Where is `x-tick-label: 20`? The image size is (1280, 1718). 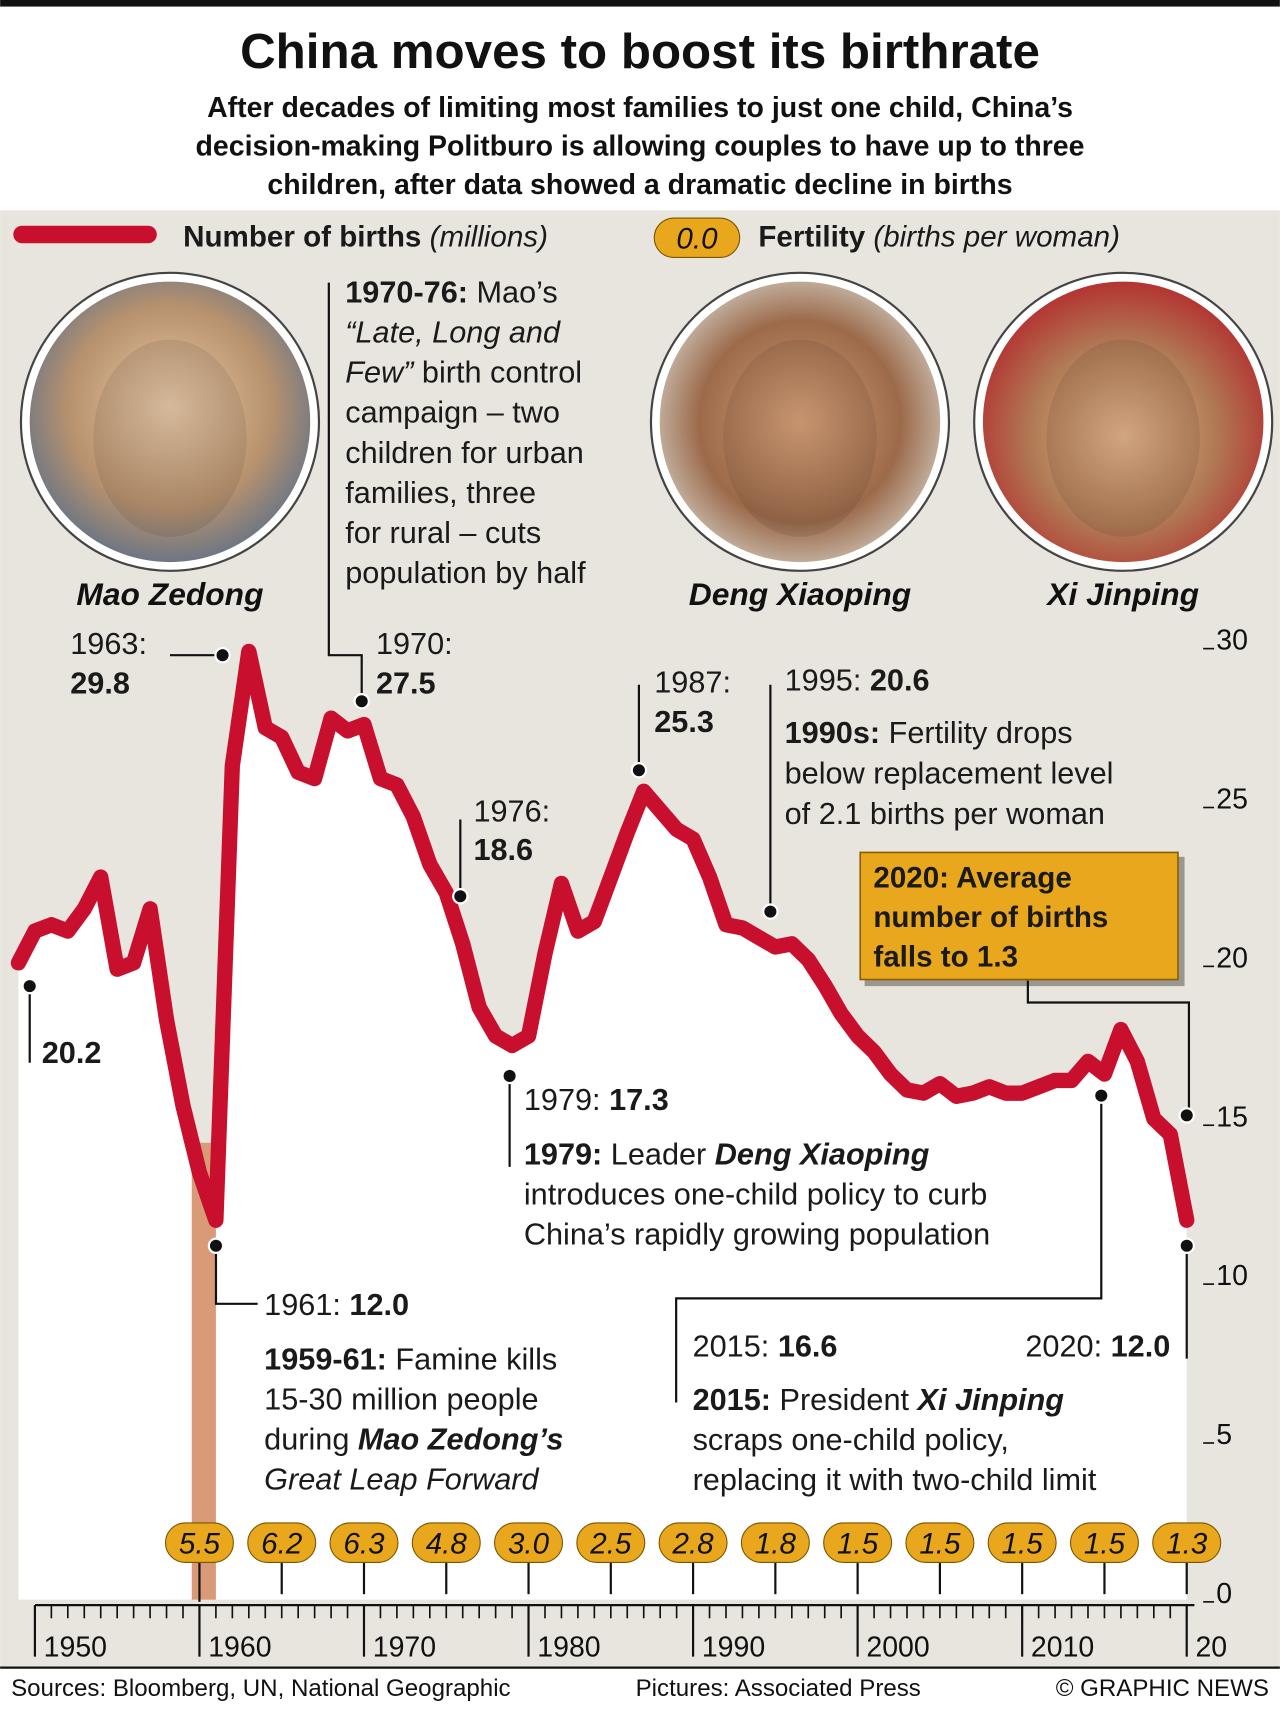 x-tick-label: 20 is located at coordinates (1211, 1648).